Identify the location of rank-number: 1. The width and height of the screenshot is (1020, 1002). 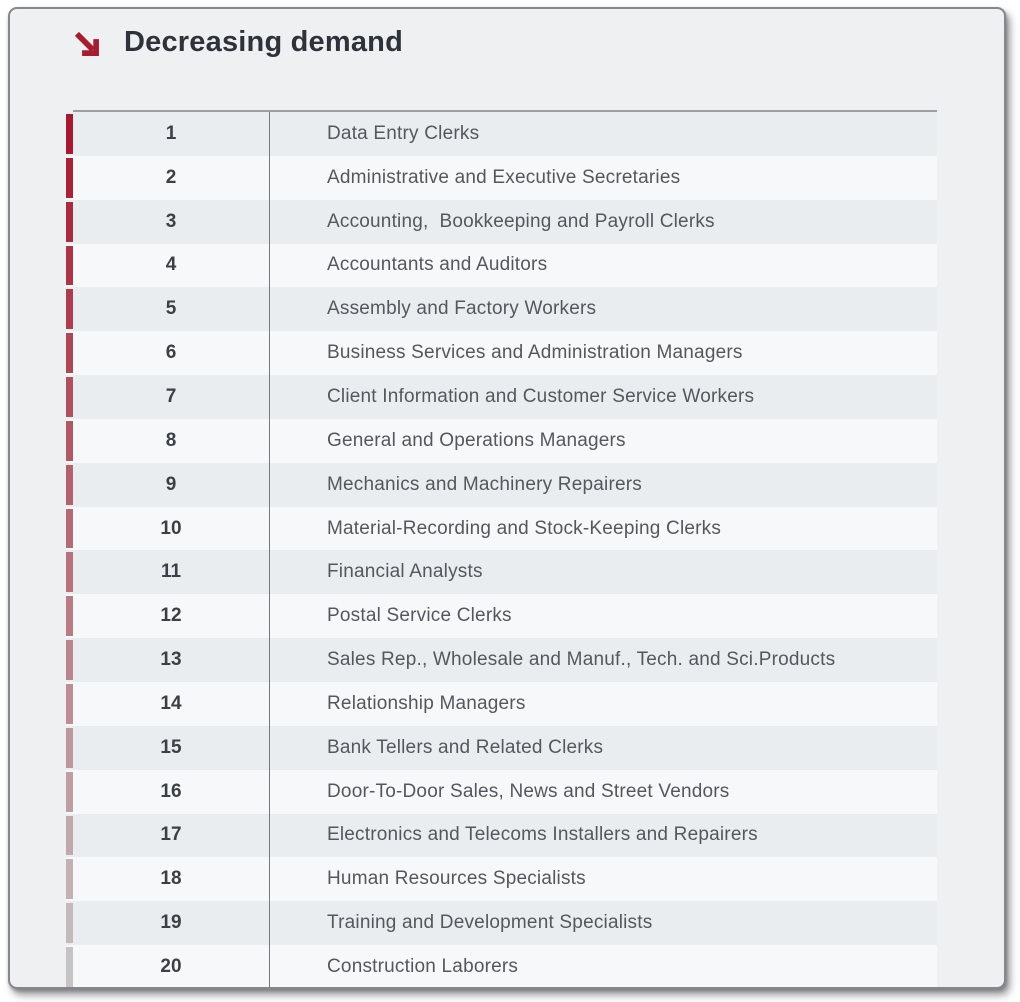
(171, 133).